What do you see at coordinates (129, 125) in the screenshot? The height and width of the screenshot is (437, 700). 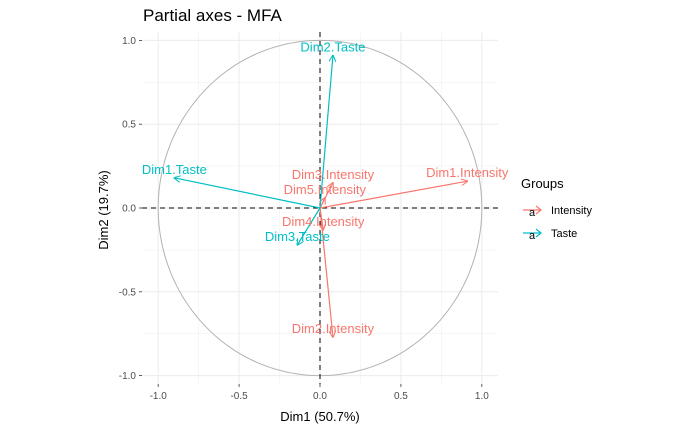 I see `y-tick-label: 0.5` at bounding box center [129, 125].